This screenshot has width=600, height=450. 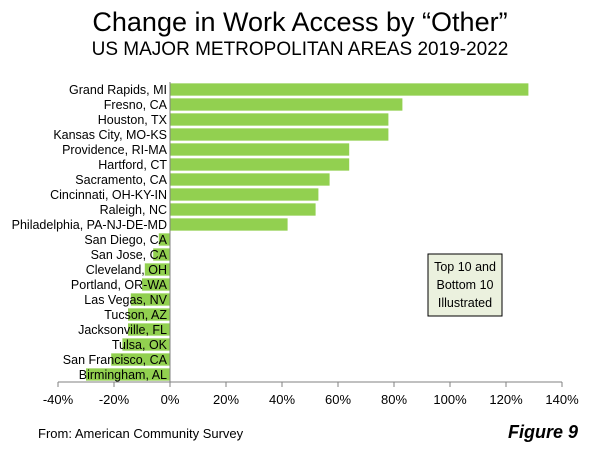 What do you see at coordinates (122, 330) in the screenshot?
I see `category-label: Jacksonville, FL` at bounding box center [122, 330].